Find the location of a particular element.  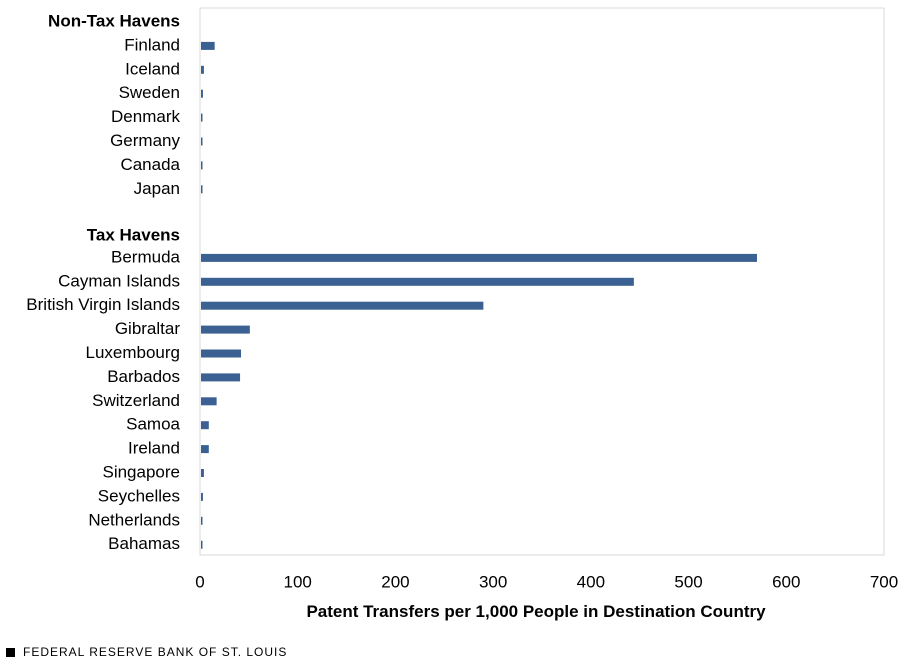

x-tick-label-700: 700 is located at coordinates (884, 581).